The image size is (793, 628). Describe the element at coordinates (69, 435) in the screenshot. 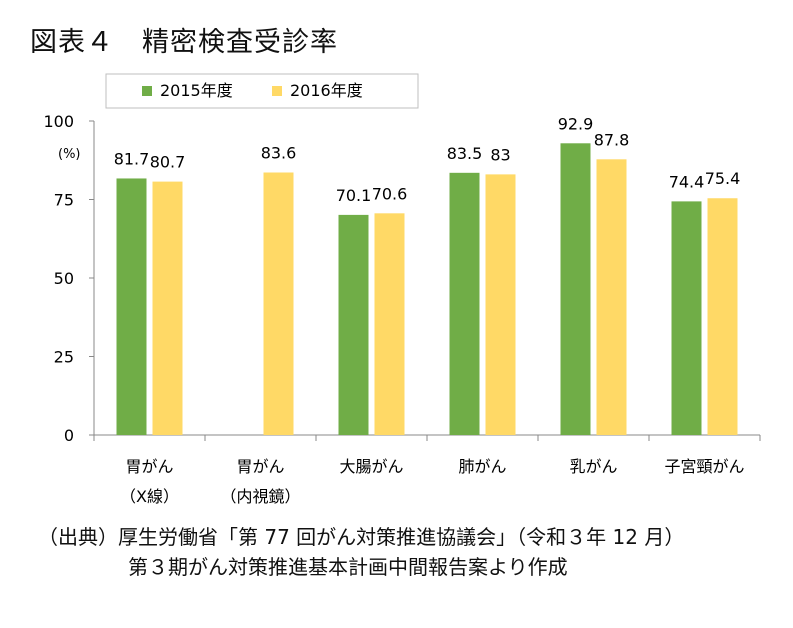

I see `y-tick-label: 0` at that location.